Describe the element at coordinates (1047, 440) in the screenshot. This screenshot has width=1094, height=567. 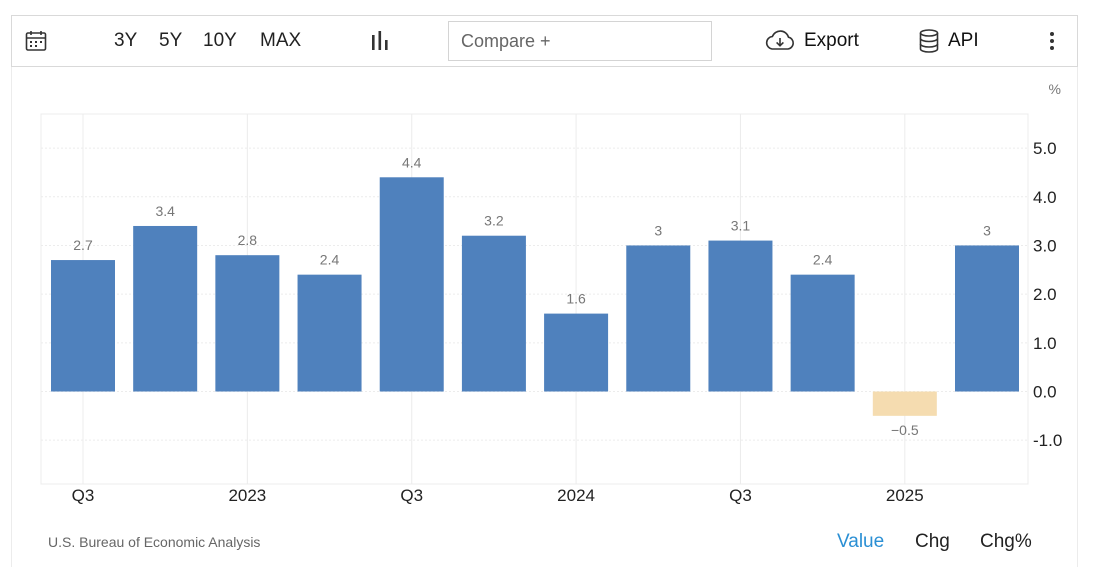
I see `y-tick-label: -1.0` at that location.